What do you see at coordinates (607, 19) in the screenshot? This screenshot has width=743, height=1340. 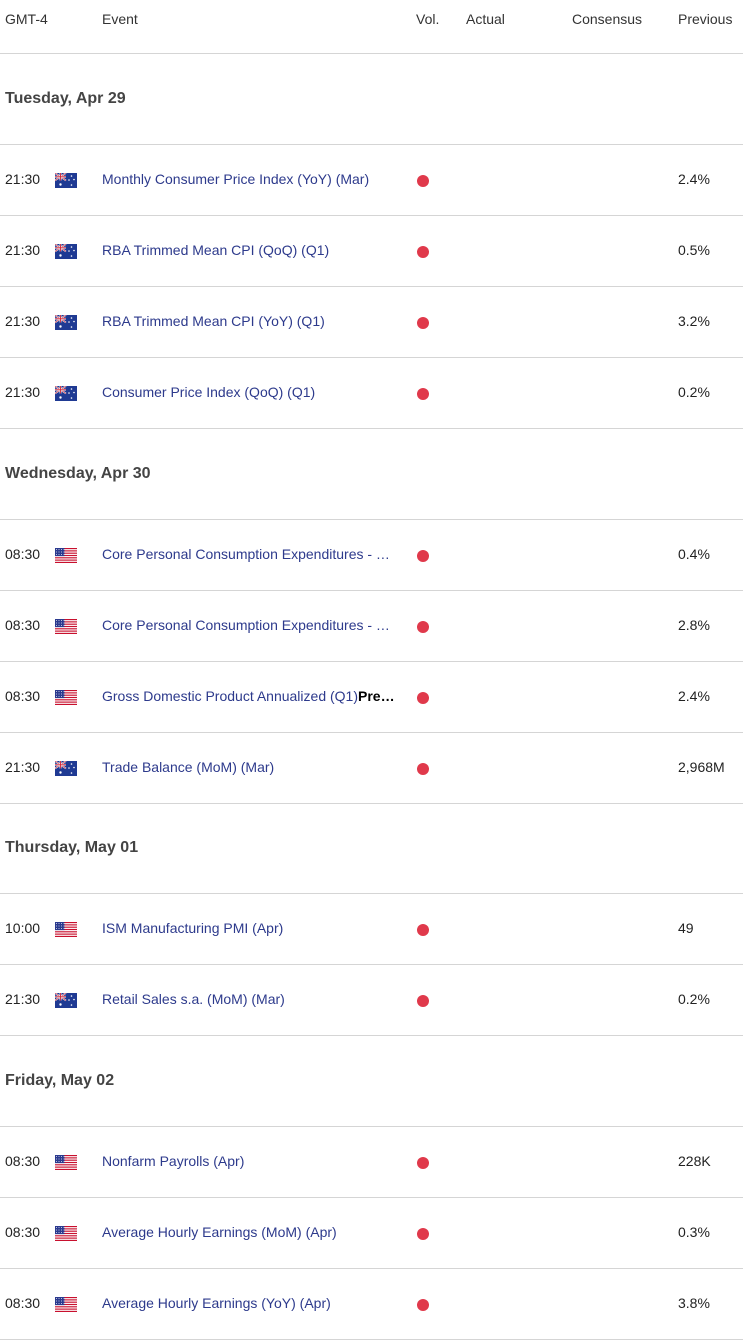 I see `consensus-column-header: Consensus` at bounding box center [607, 19].